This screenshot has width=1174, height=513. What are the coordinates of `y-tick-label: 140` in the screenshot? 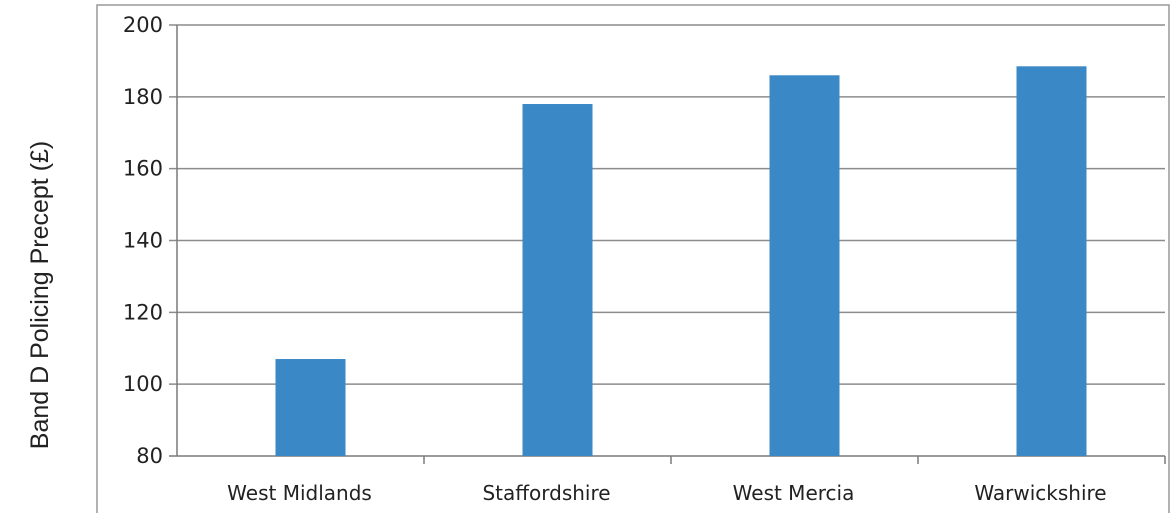 It's located at (143, 241).